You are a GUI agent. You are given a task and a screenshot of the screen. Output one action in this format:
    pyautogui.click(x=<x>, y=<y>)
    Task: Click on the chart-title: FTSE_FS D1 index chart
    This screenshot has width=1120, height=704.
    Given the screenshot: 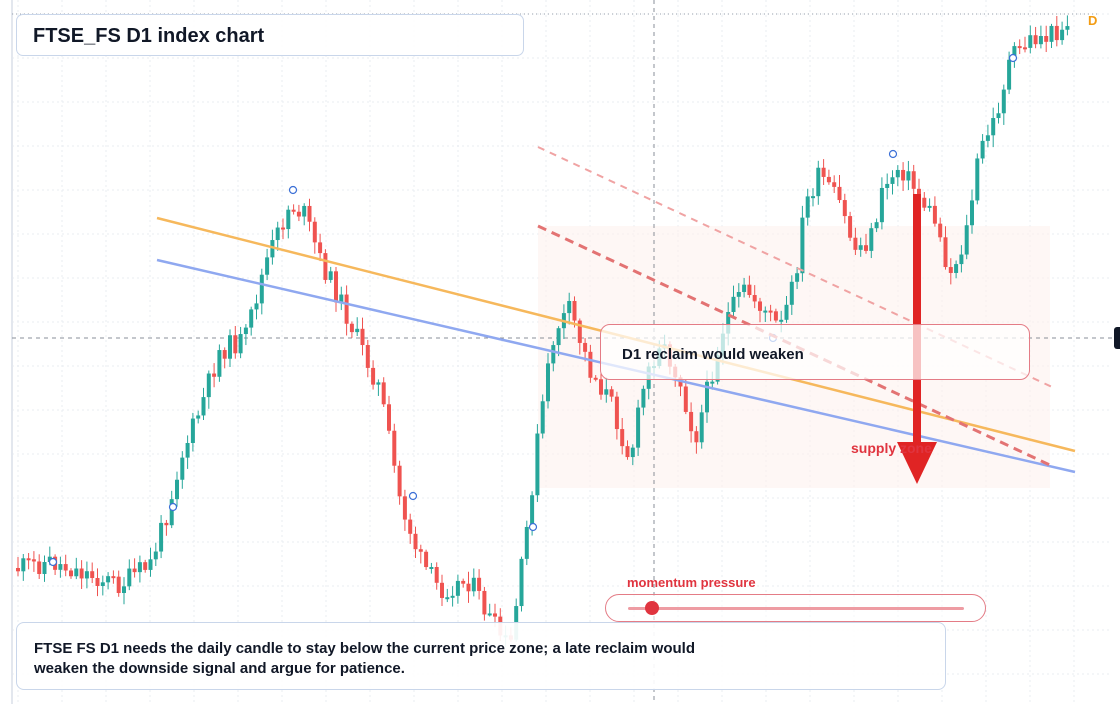 What is the action you would take?
    pyautogui.click(x=149, y=36)
    